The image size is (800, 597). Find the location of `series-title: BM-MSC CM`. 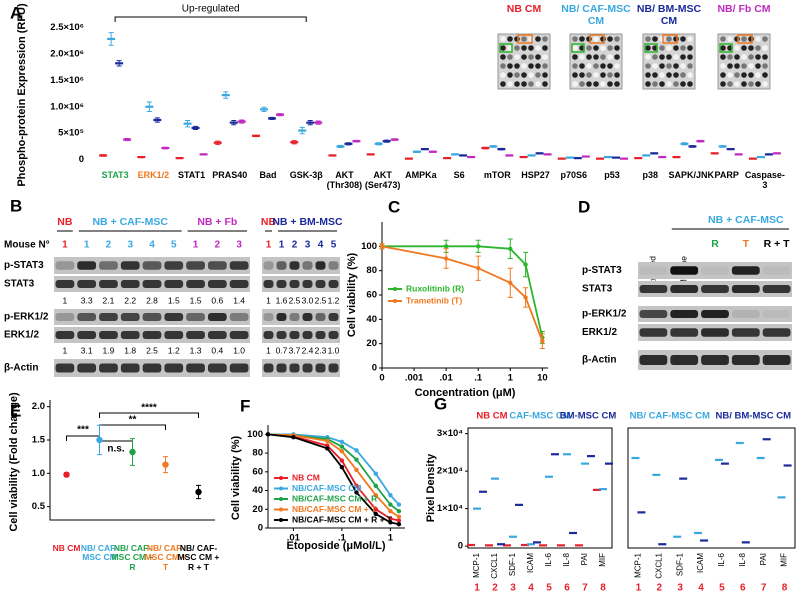

series-title: BM-MSC CM is located at coordinates (588, 416).